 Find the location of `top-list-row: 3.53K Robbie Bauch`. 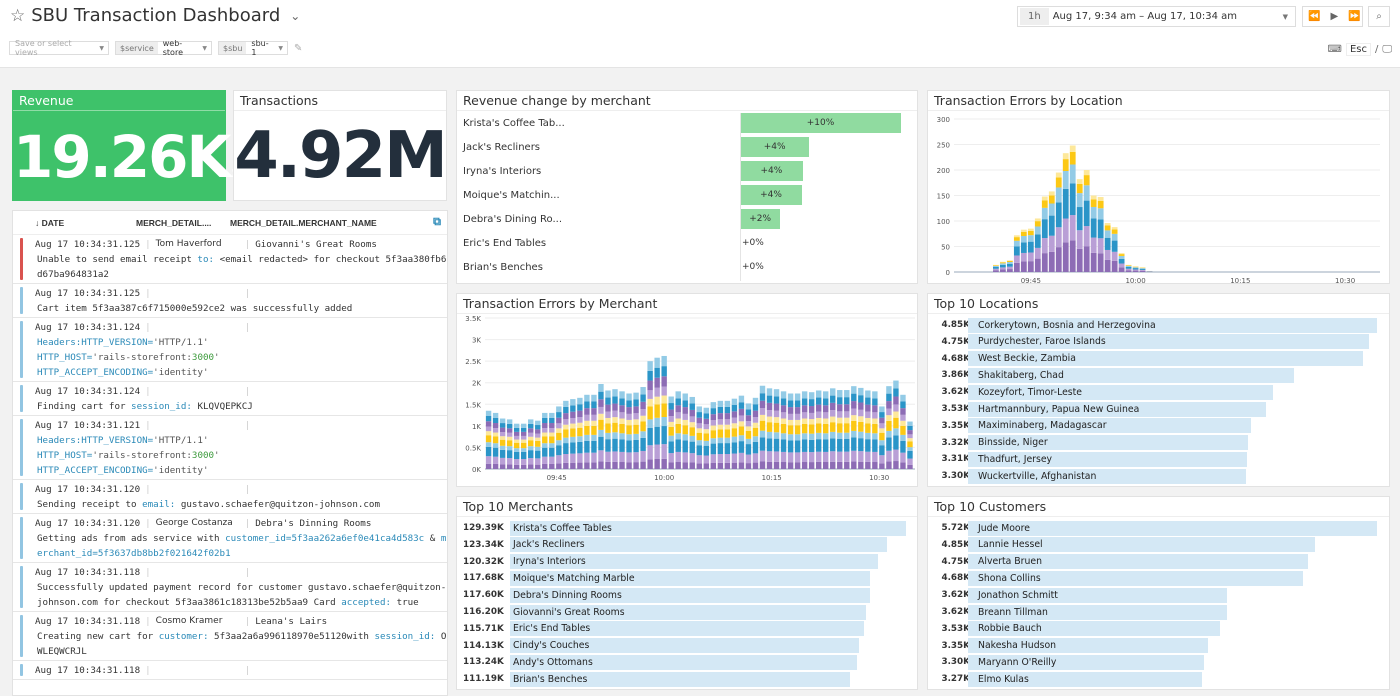

top-list-row: 3.53K Robbie Bauch is located at coordinates (1158, 629).